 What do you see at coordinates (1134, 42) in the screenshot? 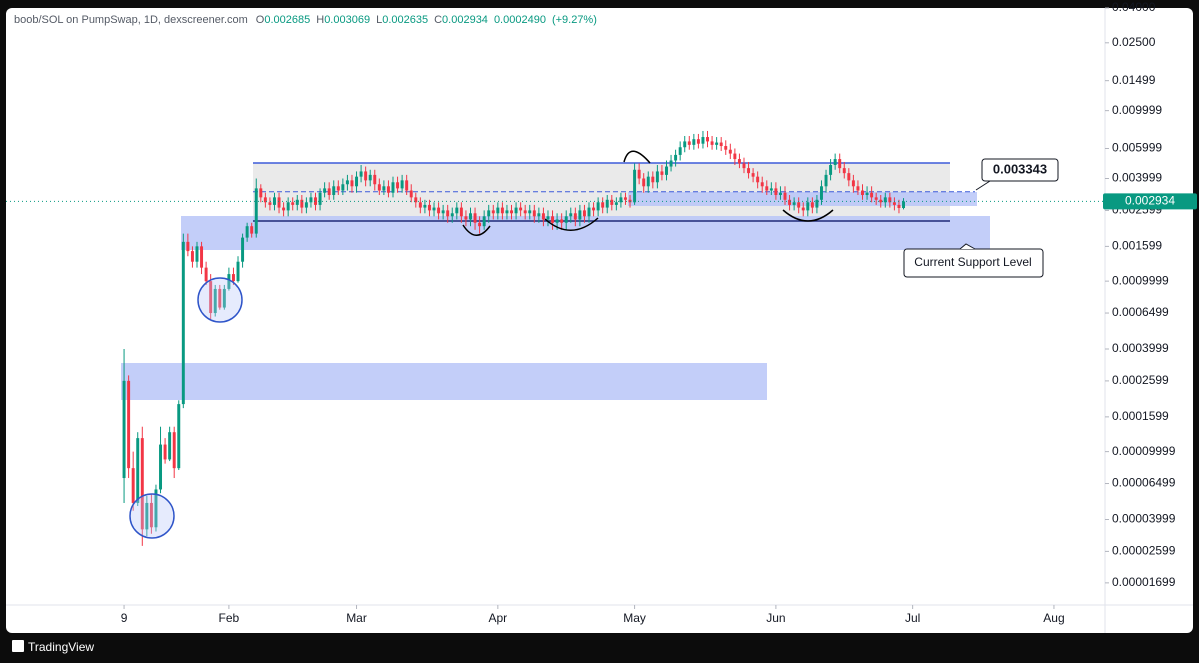
I see `y-tick-label: 0.02500` at bounding box center [1134, 42].